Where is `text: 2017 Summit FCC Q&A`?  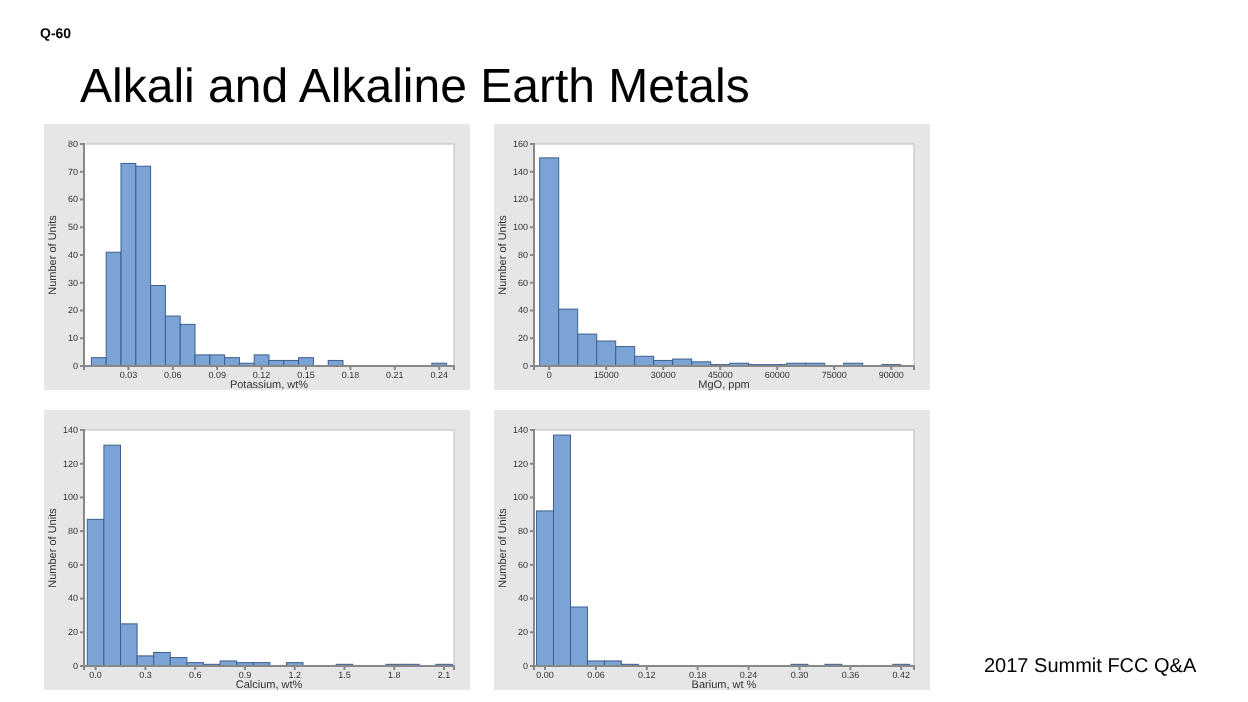 text: 2017 Summit FCC Q&A is located at coordinates (1090, 667).